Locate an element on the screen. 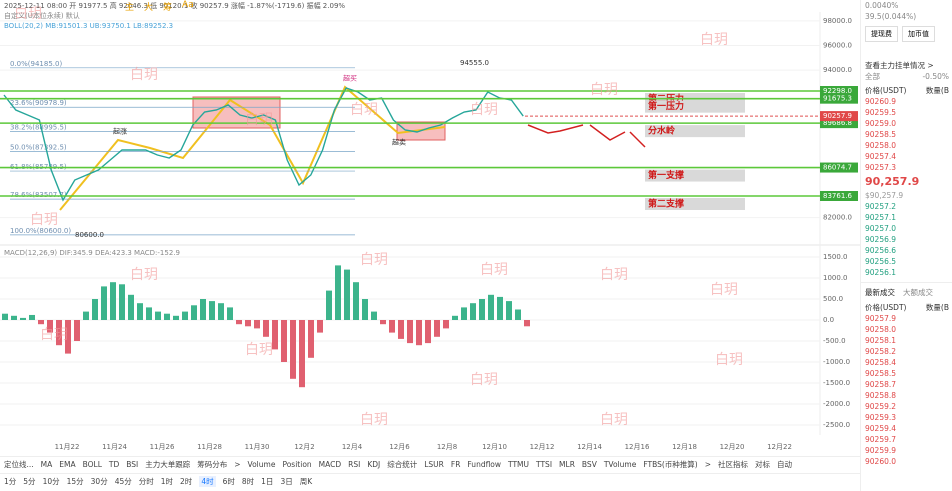 This screenshot has width=952, height=491. indicator-button: 综合统计 is located at coordinates (402, 464).